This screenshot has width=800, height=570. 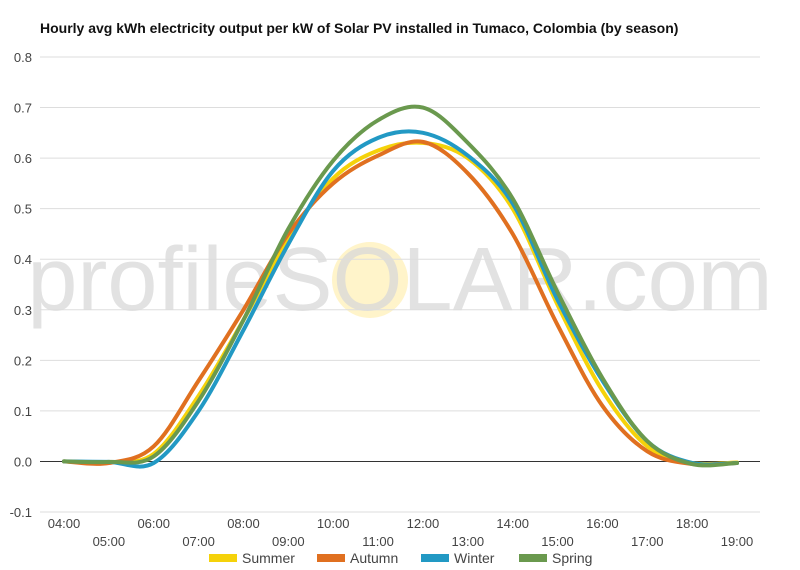 What do you see at coordinates (109, 541) in the screenshot?
I see `x-tick-label: 05:00` at bounding box center [109, 541].